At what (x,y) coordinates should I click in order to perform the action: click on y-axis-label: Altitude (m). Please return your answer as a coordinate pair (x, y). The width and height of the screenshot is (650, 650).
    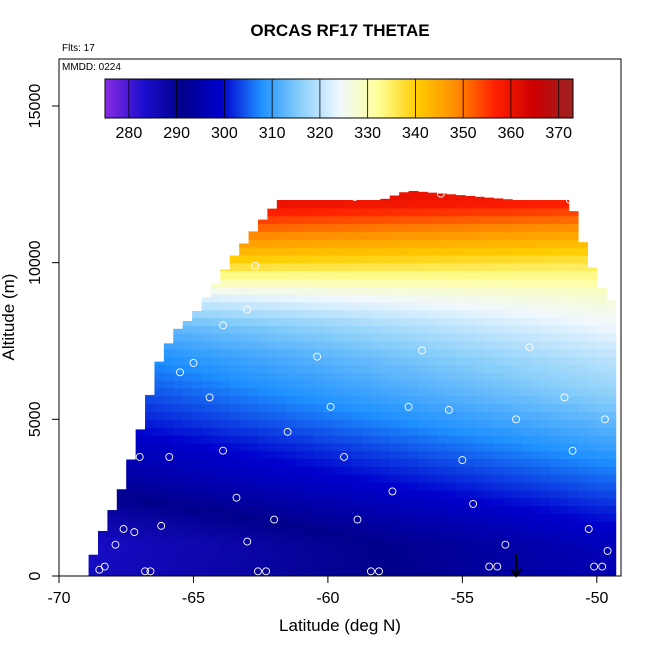
    Looking at the image, I should click on (9, 317).